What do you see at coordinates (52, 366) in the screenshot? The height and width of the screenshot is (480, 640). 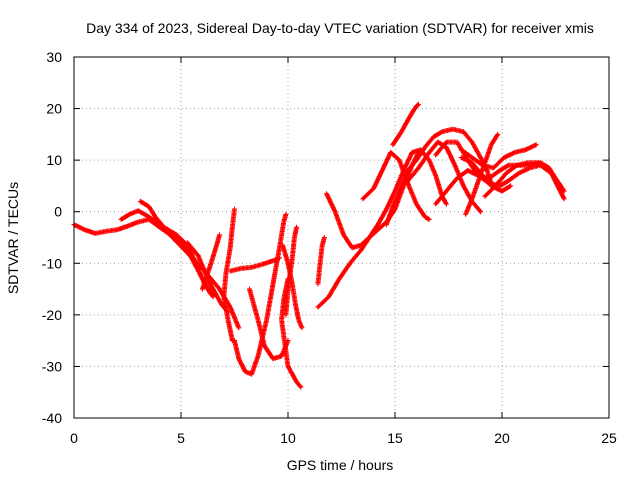 I see `y-tick-label: -30` at bounding box center [52, 366].